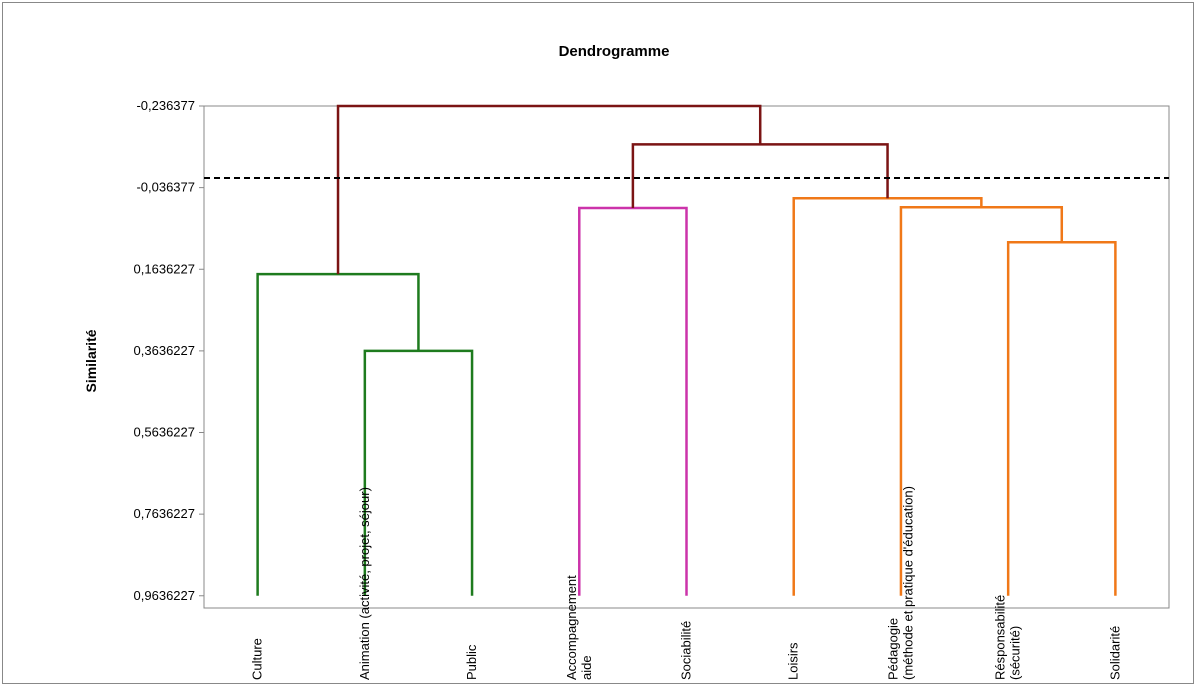 This screenshot has width=1197, height=687. What do you see at coordinates (586, 667) in the screenshot?
I see `leaf-label: aide` at bounding box center [586, 667].